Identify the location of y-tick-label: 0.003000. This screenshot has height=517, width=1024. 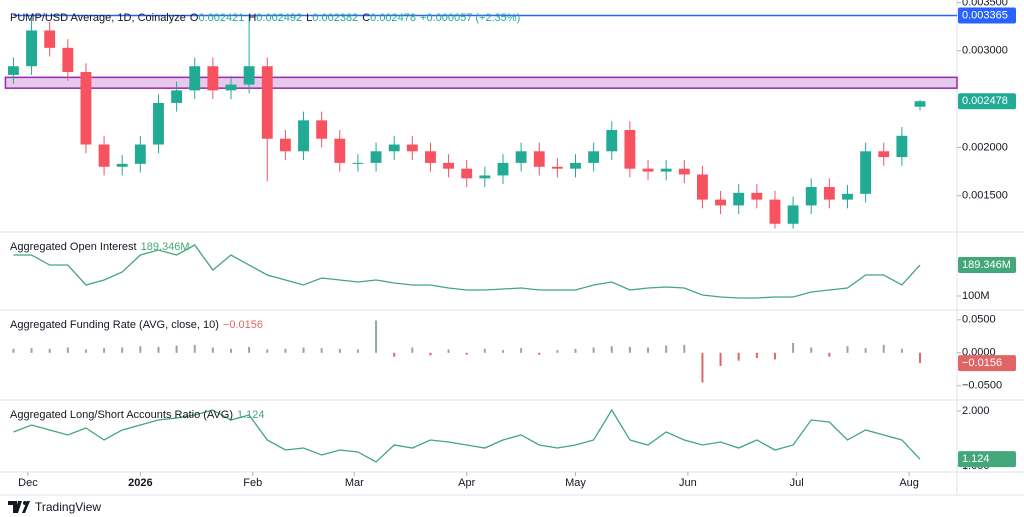
(985, 51).